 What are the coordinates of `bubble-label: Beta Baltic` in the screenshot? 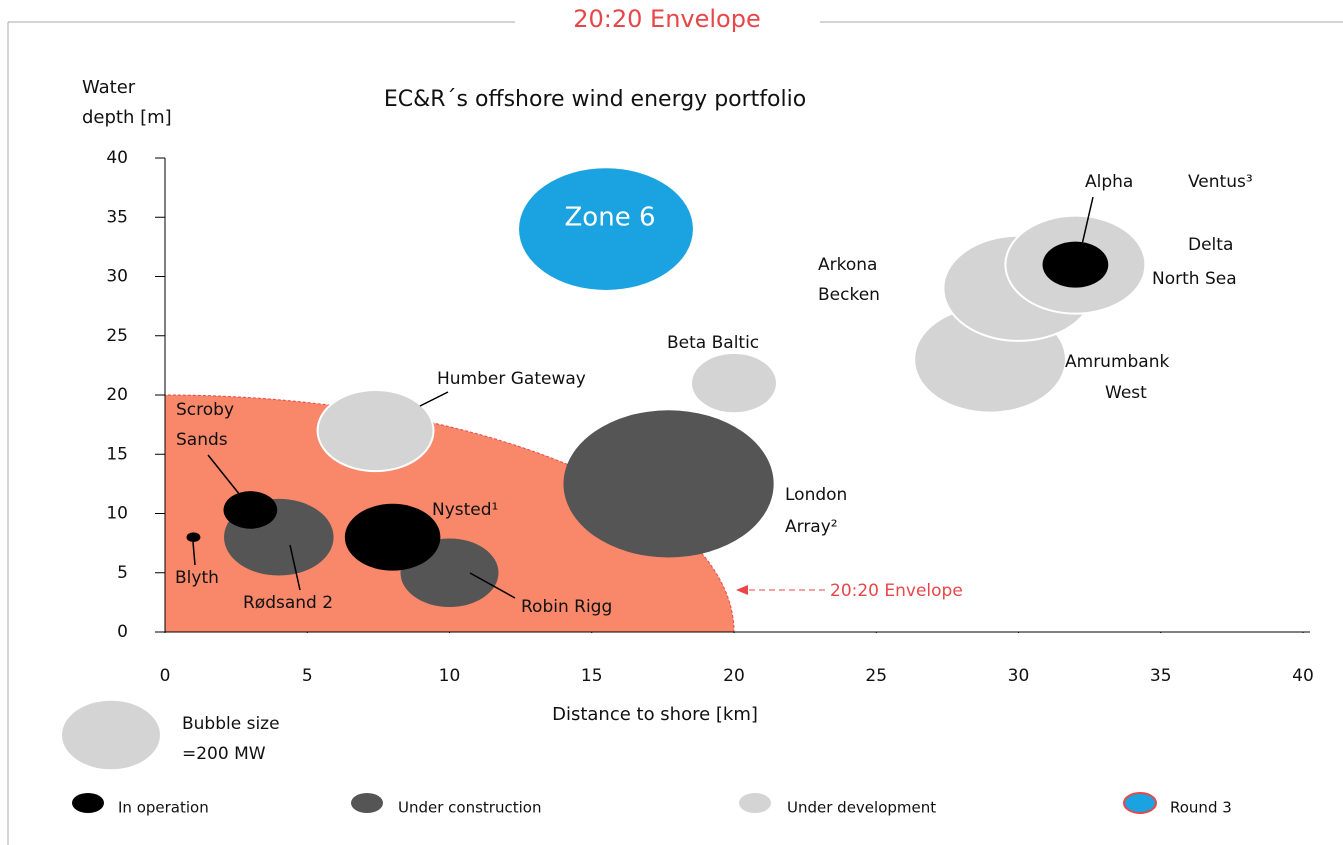 It's located at (713, 343).